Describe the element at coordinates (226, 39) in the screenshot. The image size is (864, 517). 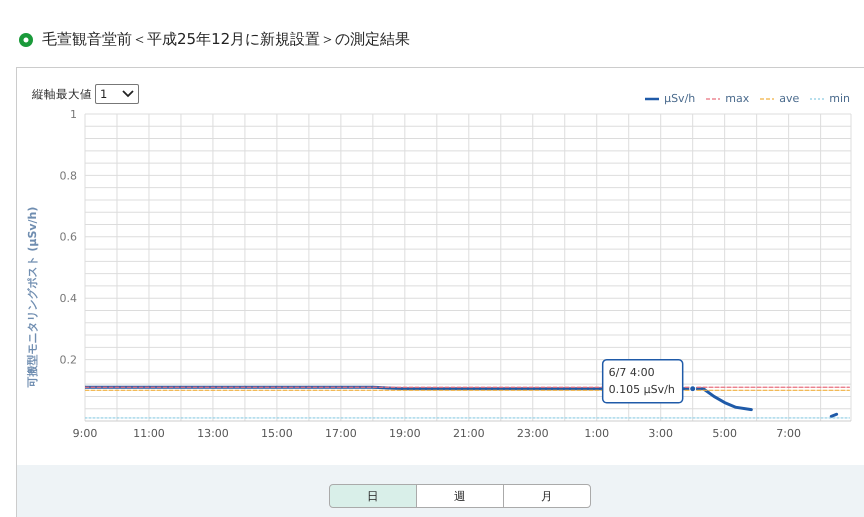
I see `chart-title: 毛萱観音堂前＜平成25年12月に新規設置＞の測定結果` at that location.